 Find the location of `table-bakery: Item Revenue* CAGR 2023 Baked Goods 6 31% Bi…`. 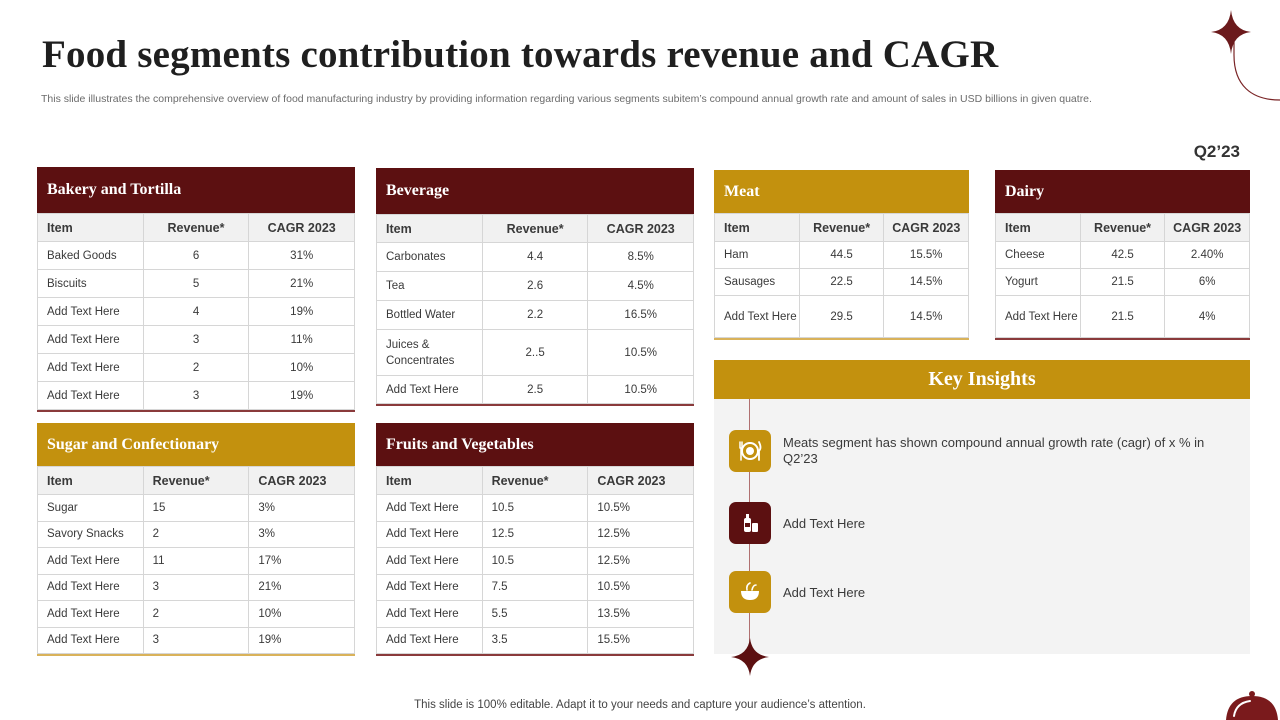

table-bakery: Item Revenue* CAGR 2023 Baked Goods 6 31% Bi… is located at coordinates (196, 311).